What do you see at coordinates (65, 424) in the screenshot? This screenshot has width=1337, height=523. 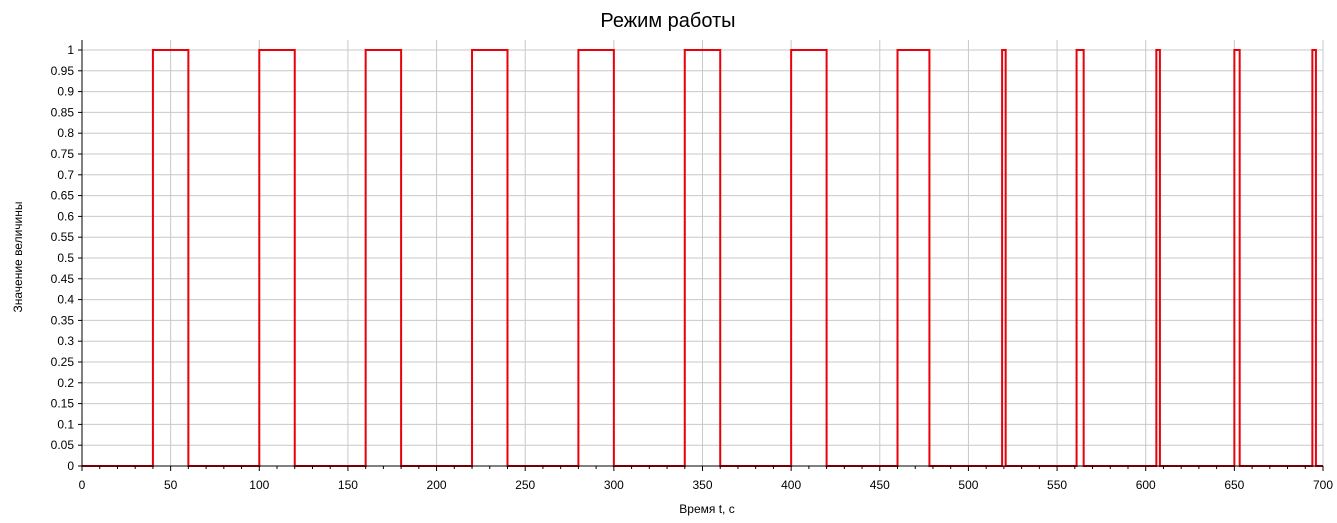 I see `y-tick-label: 0.1` at bounding box center [65, 424].